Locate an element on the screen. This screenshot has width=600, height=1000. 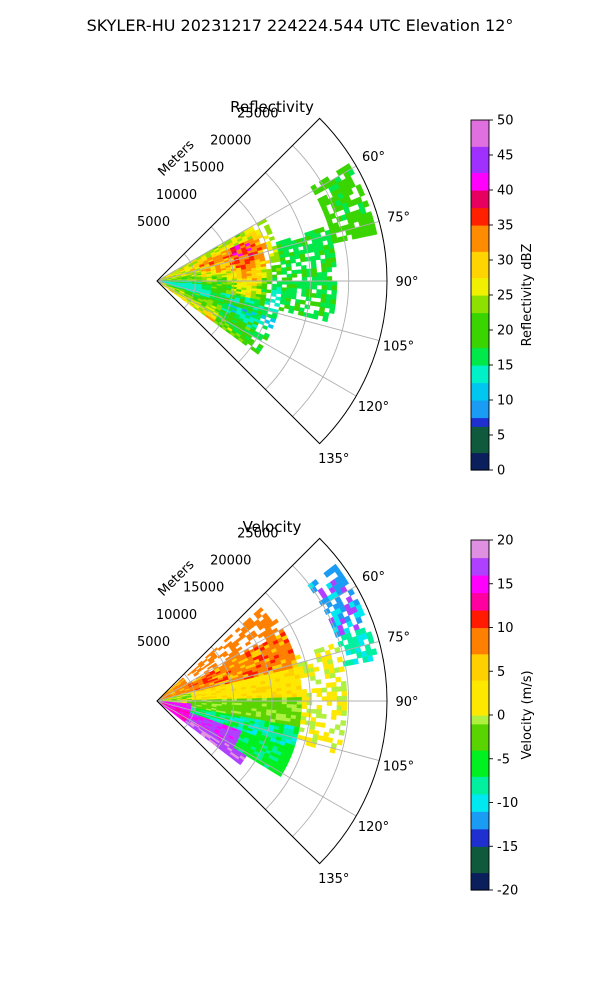
colorbar-tick-label: 25 is located at coordinates (505, 296).